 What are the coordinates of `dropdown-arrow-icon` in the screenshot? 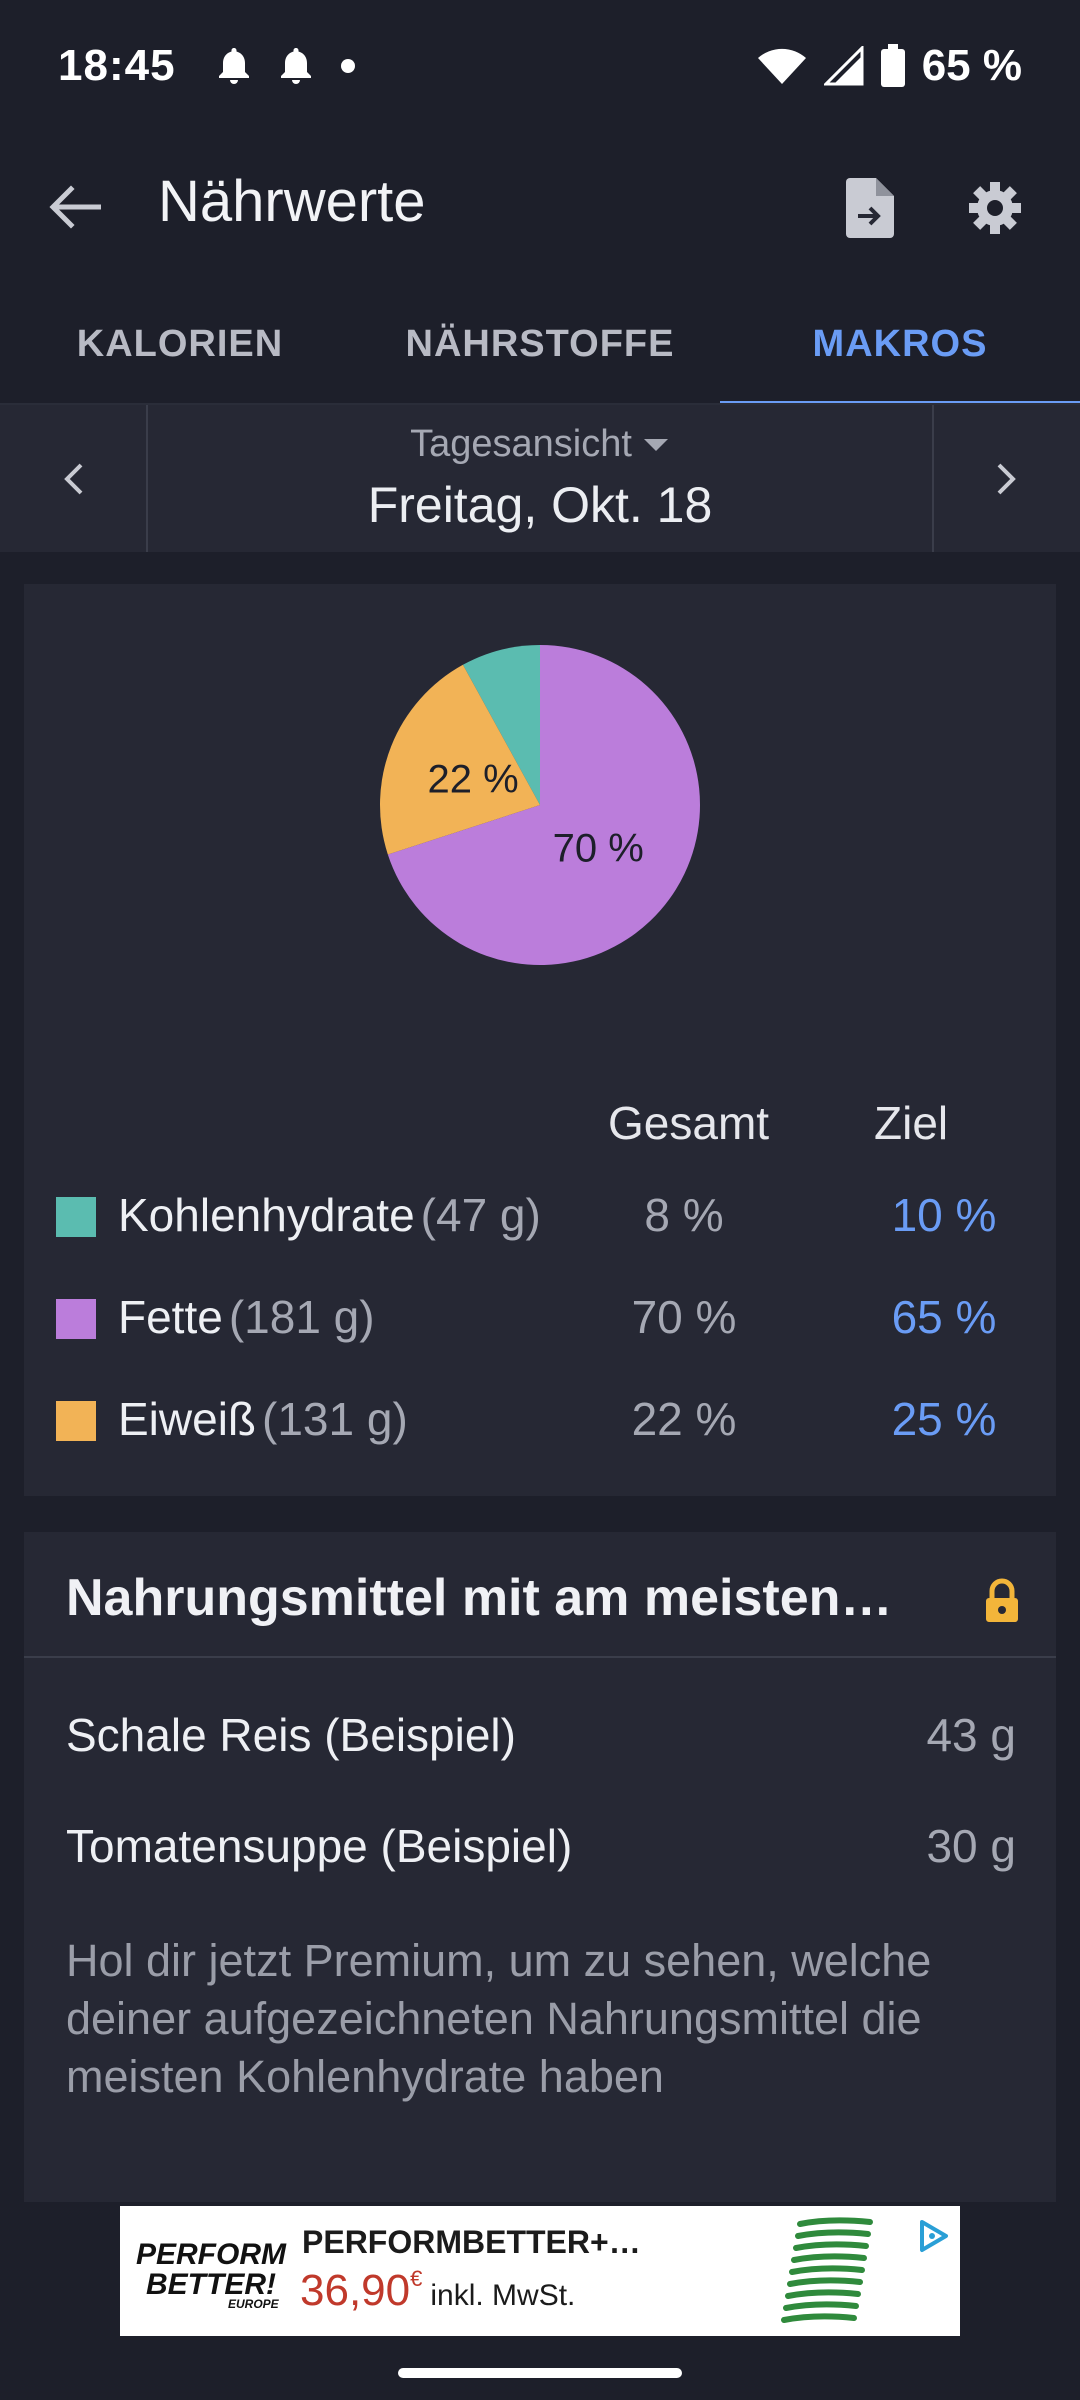 It's located at (655, 444).